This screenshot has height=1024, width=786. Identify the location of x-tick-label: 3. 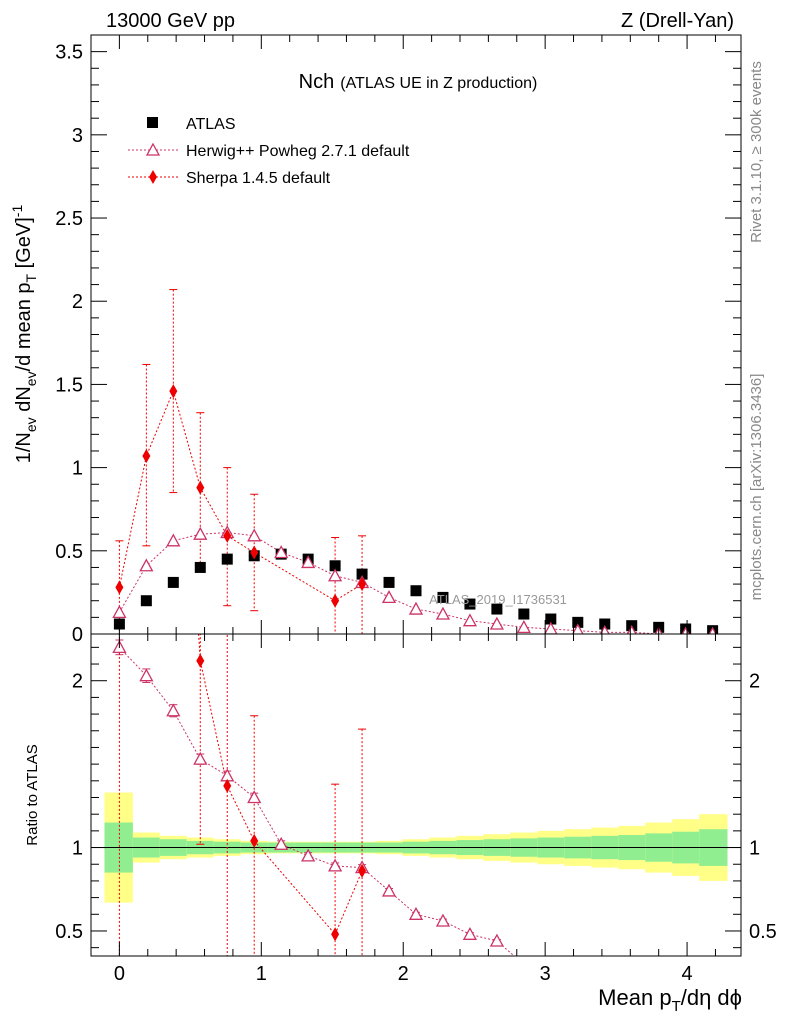
(545, 974).